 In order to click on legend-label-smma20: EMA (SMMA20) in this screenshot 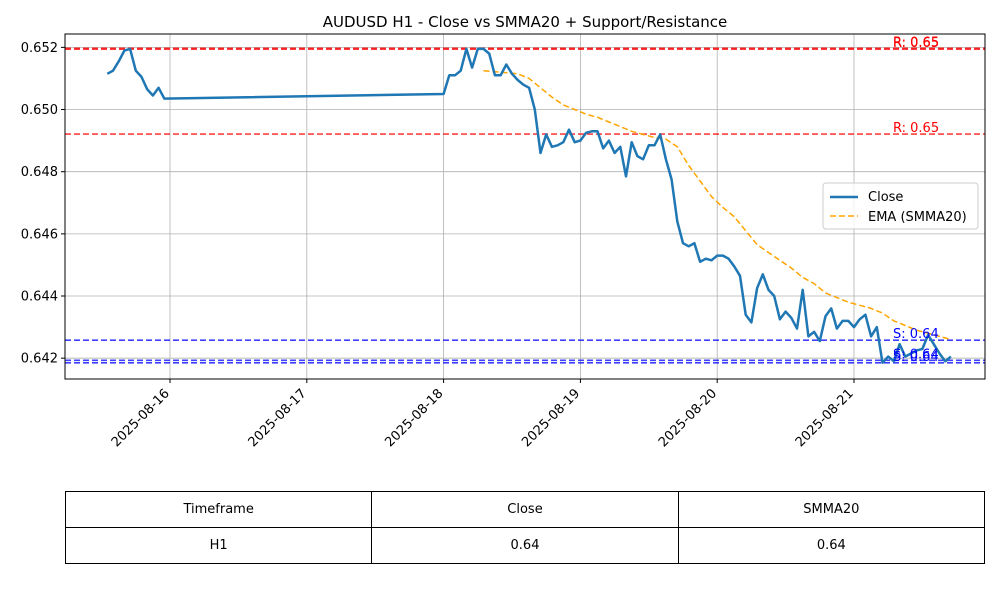, I will do `click(917, 217)`.